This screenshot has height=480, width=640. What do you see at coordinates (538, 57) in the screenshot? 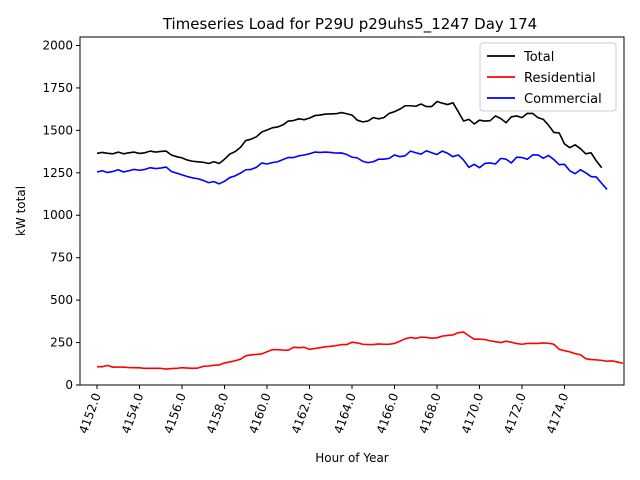
I see `legend-label-total: Total` at bounding box center [538, 57].